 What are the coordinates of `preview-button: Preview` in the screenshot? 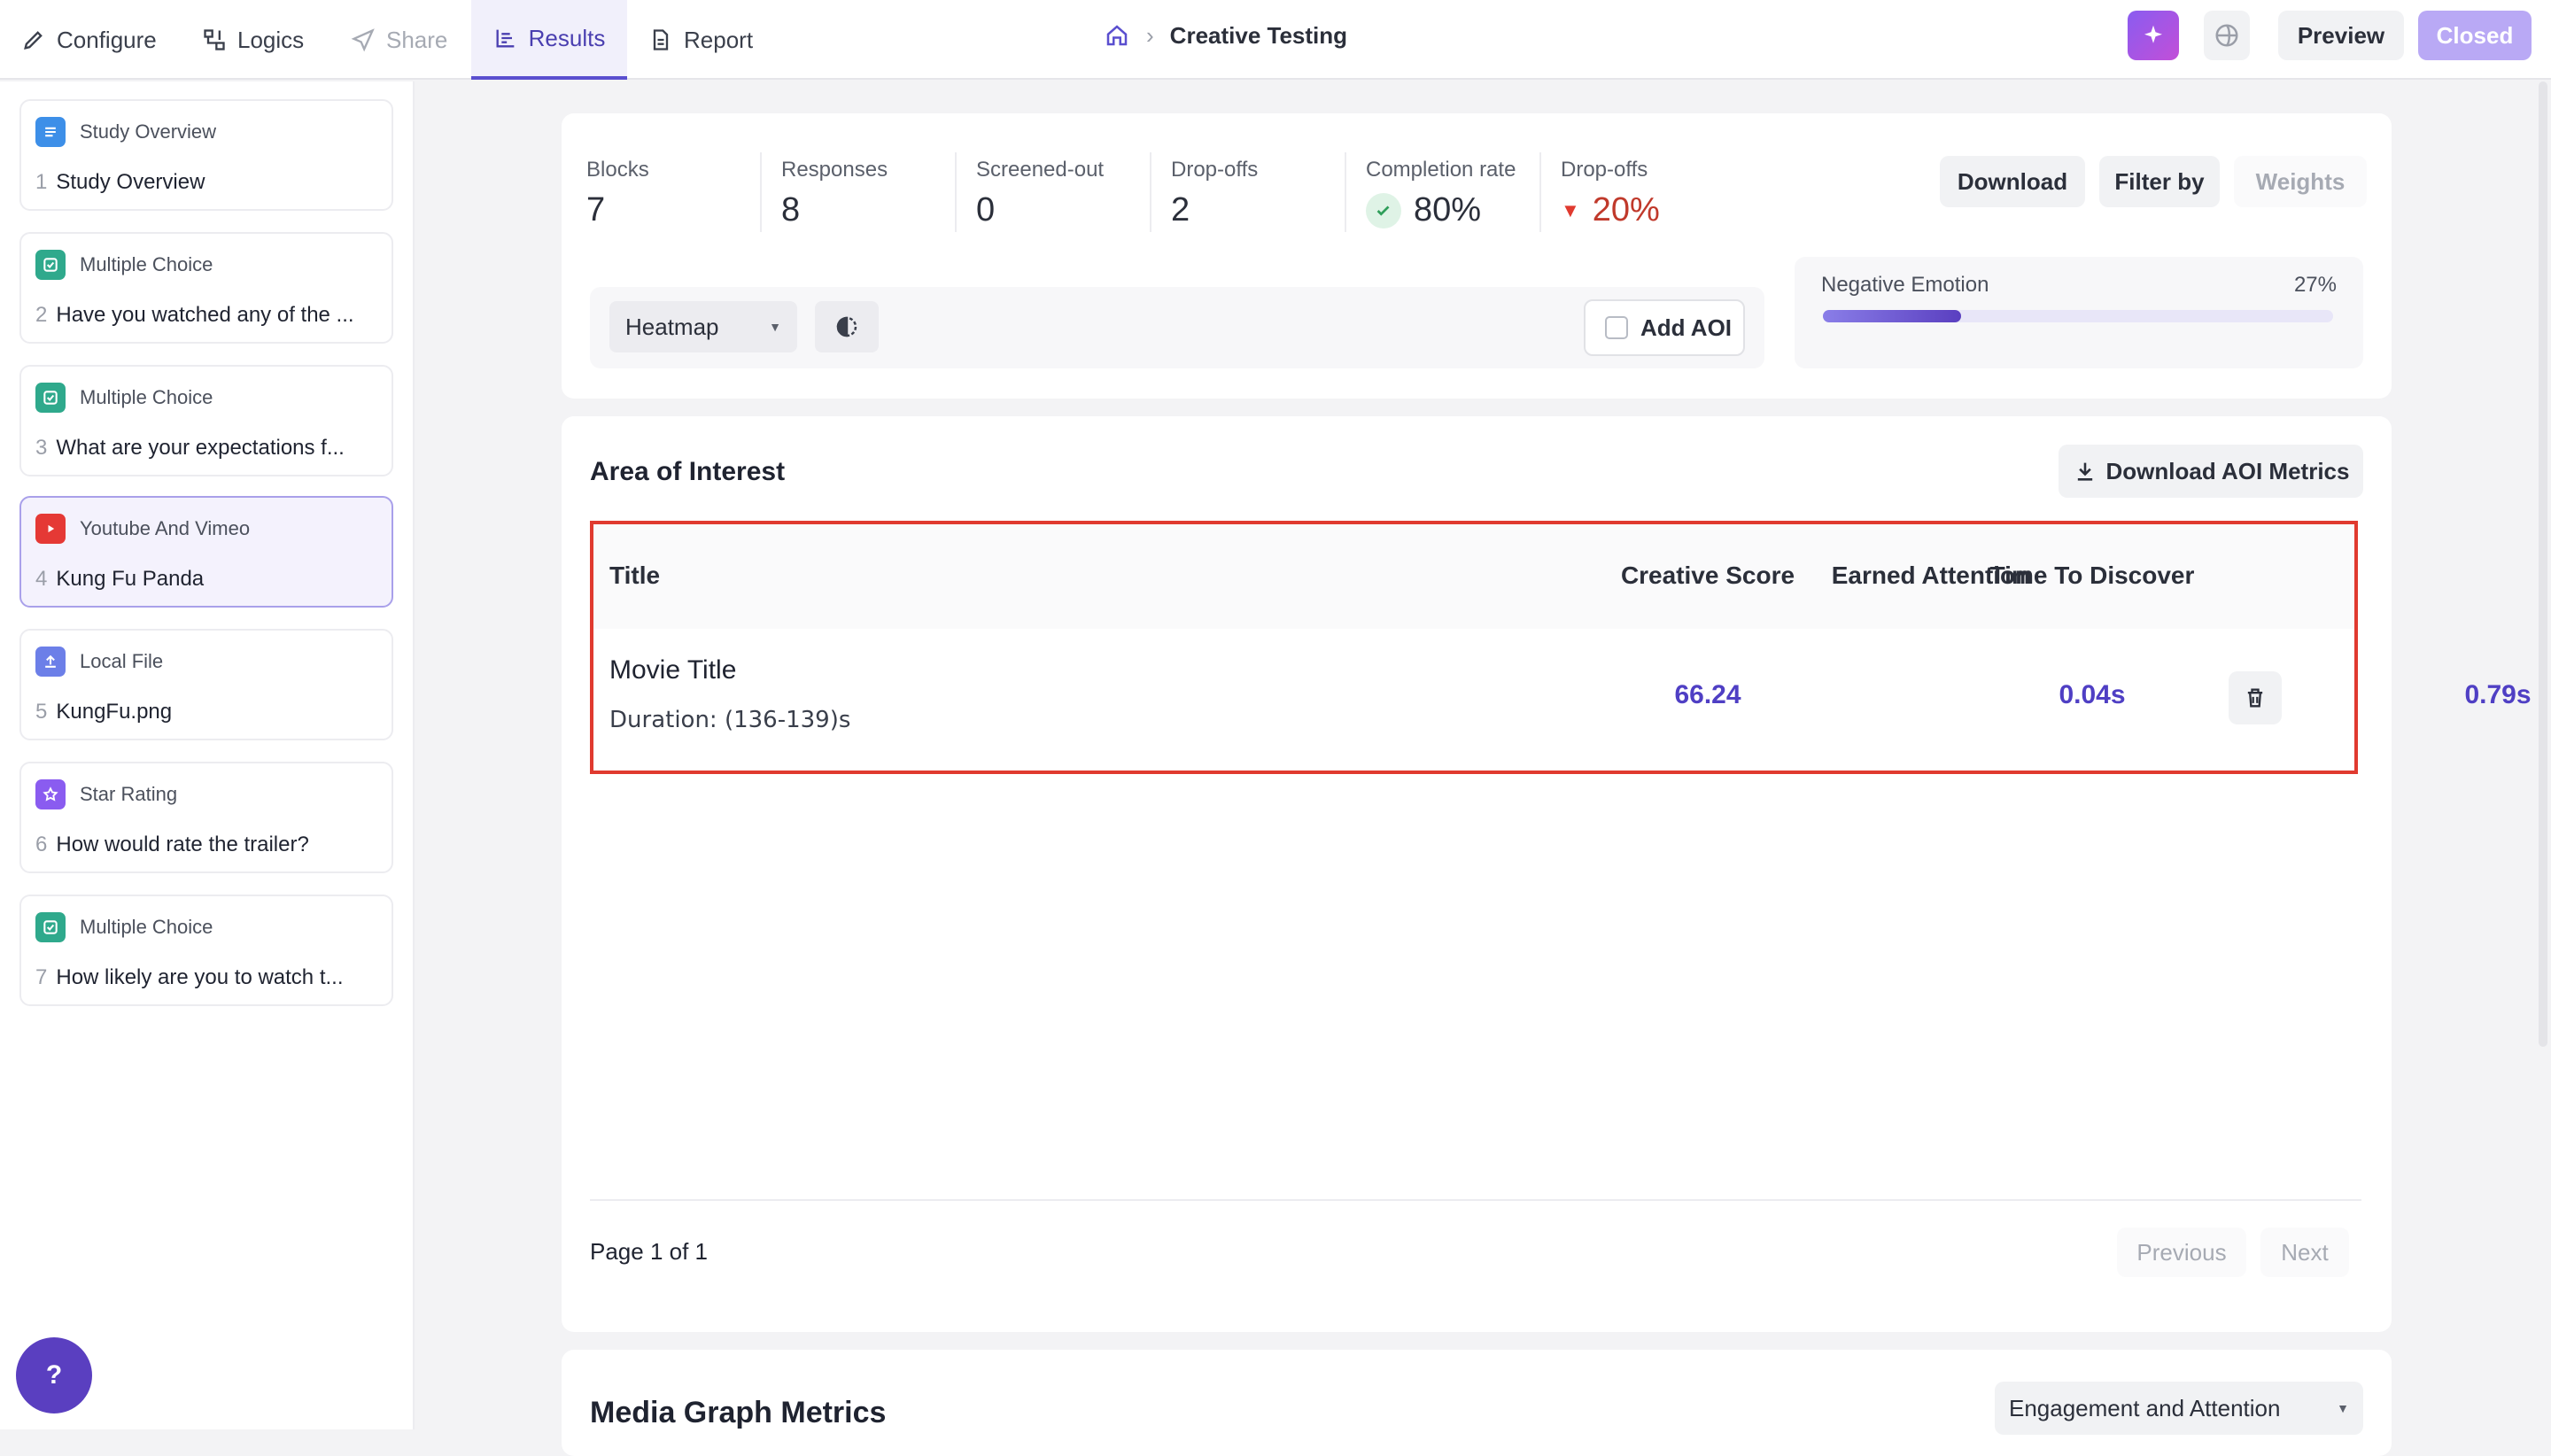 It's located at (2341, 36).